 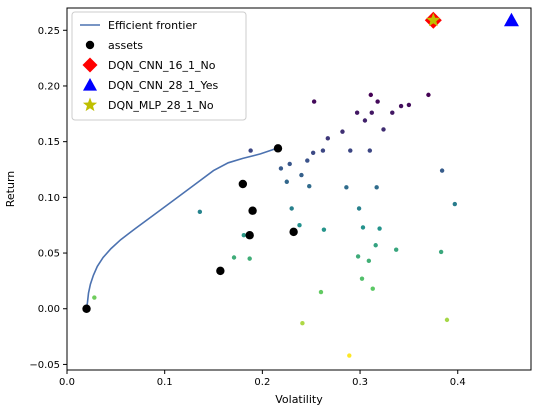 What do you see at coordinates (360, 382) in the screenshot?
I see `x-tick-label: 0.3` at bounding box center [360, 382].